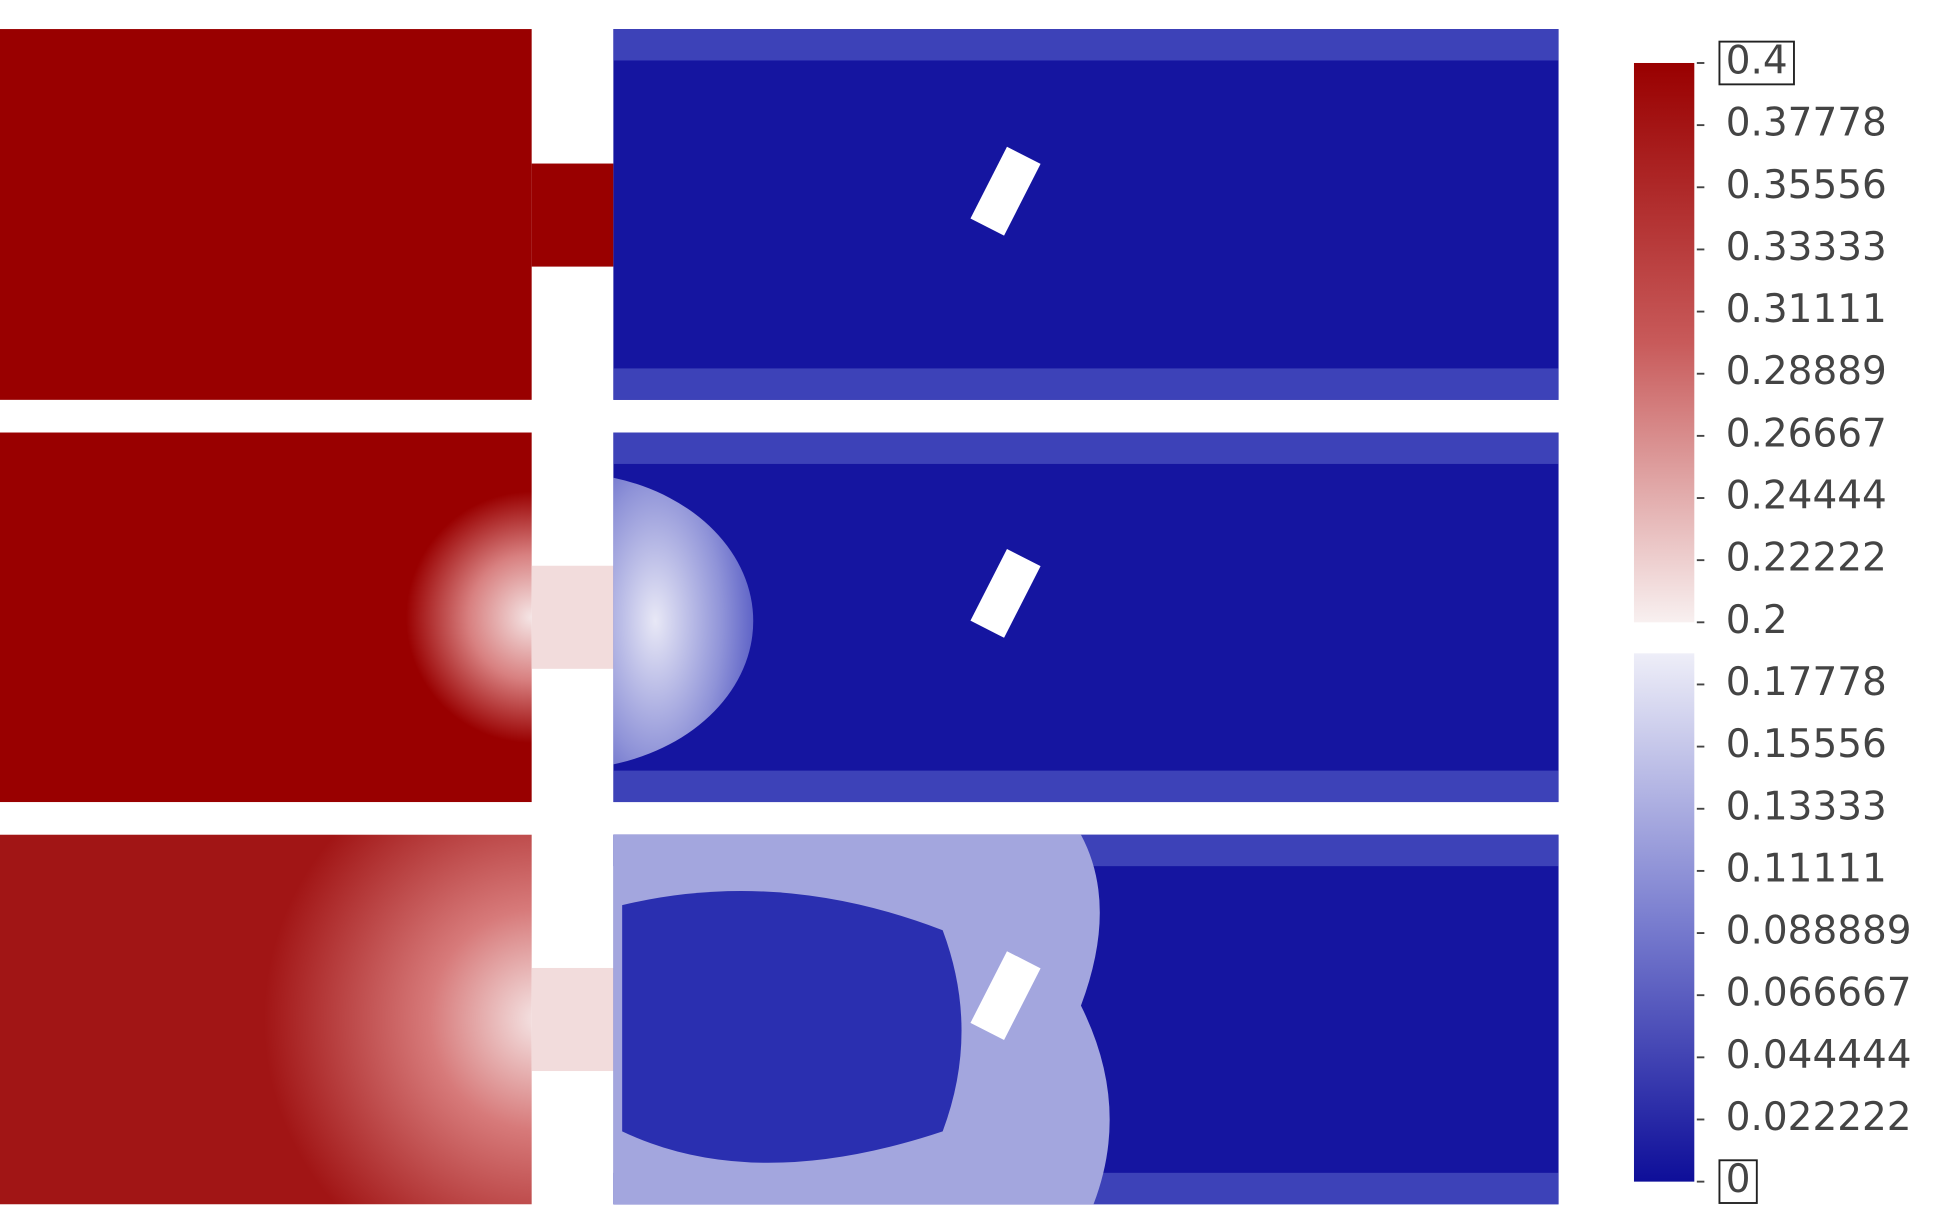 The height and width of the screenshot is (1222, 1957). I want to click on tick-label: 0.11111, so click(1806, 868).